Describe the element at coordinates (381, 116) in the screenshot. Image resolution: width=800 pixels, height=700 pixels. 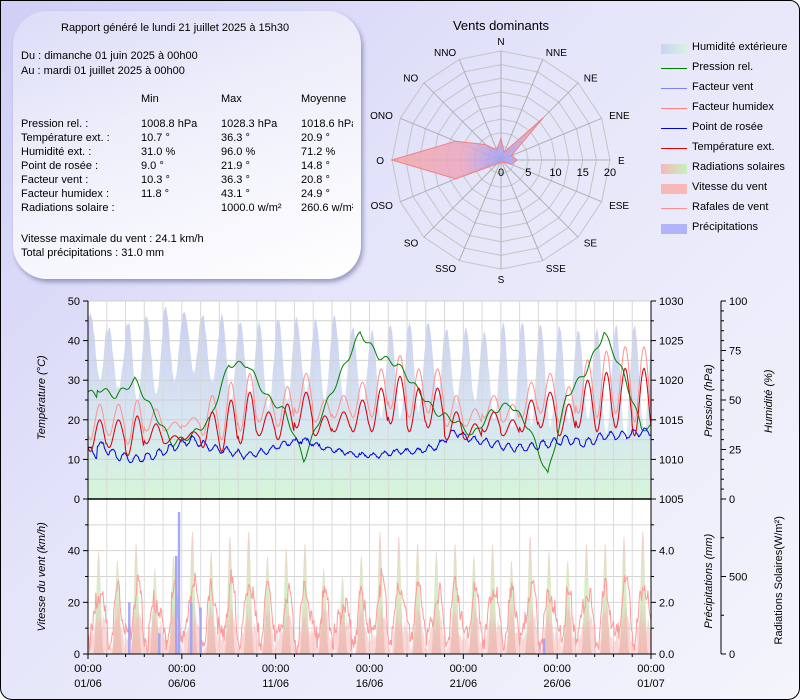
I see `rose-direction-label: ONO` at that location.